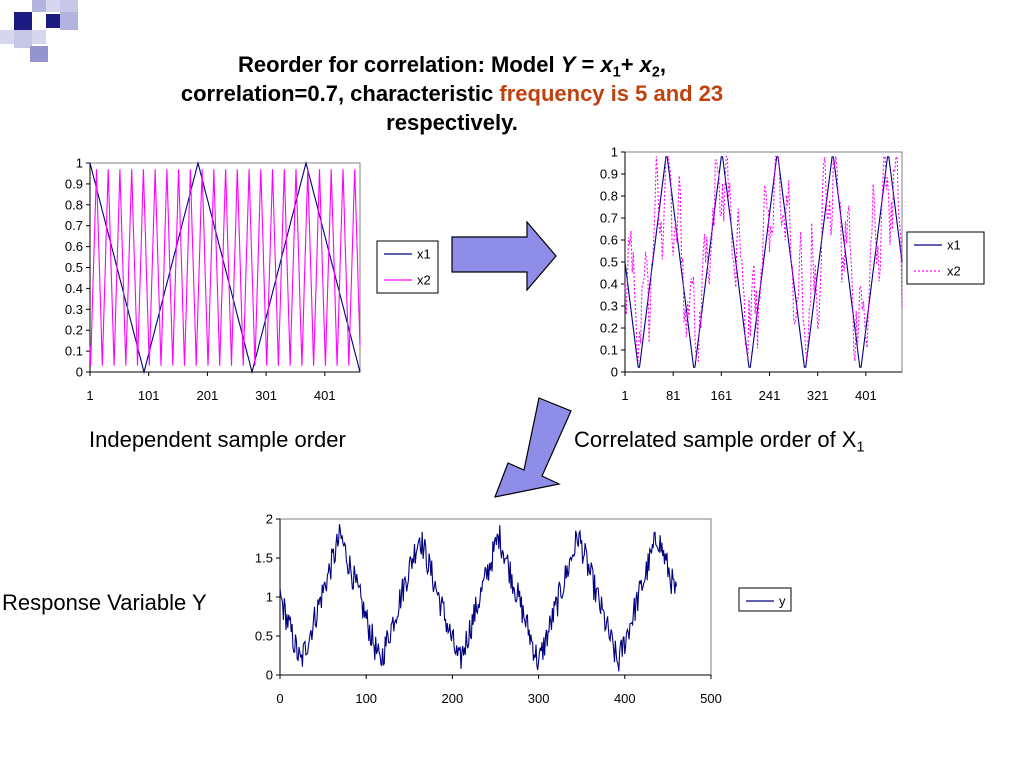 The height and width of the screenshot is (768, 1024). I want to click on chart3-plot-frame, so click(495, 597).